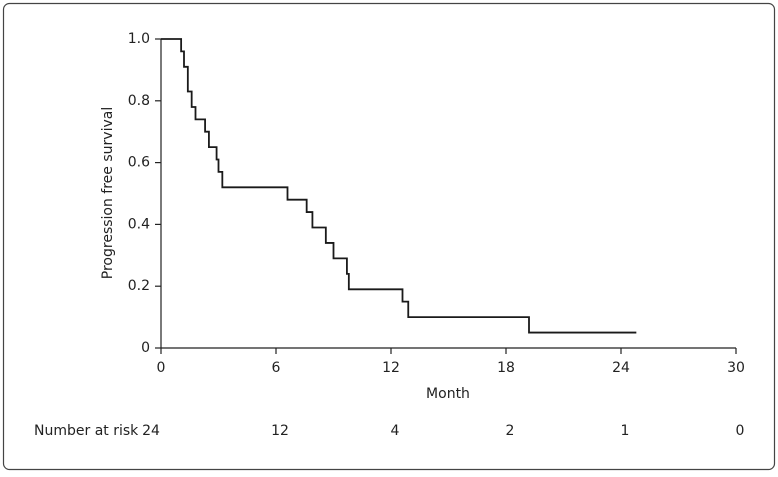  Describe the element at coordinates (506, 368) in the screenshot. I see `x-tick-label: 18` at that location.